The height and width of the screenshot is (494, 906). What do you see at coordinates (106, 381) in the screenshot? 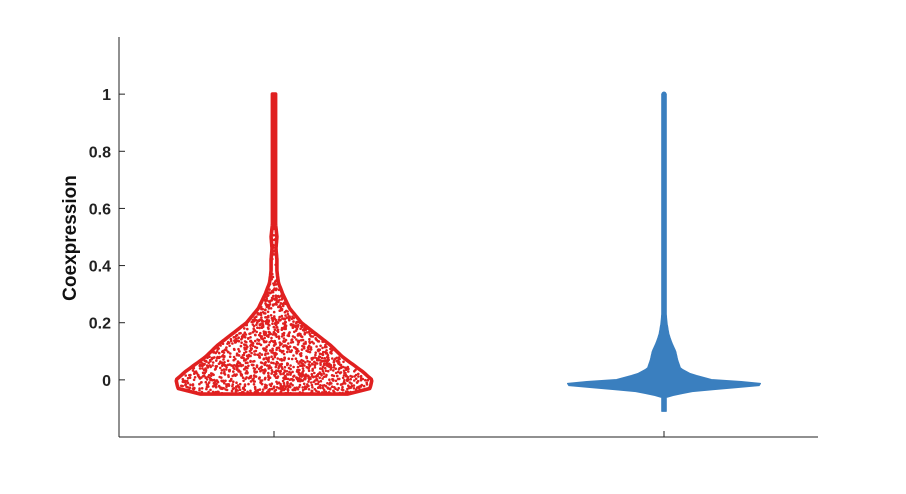
I see `y-tick-label: 0` at bounding box center [106, 381].